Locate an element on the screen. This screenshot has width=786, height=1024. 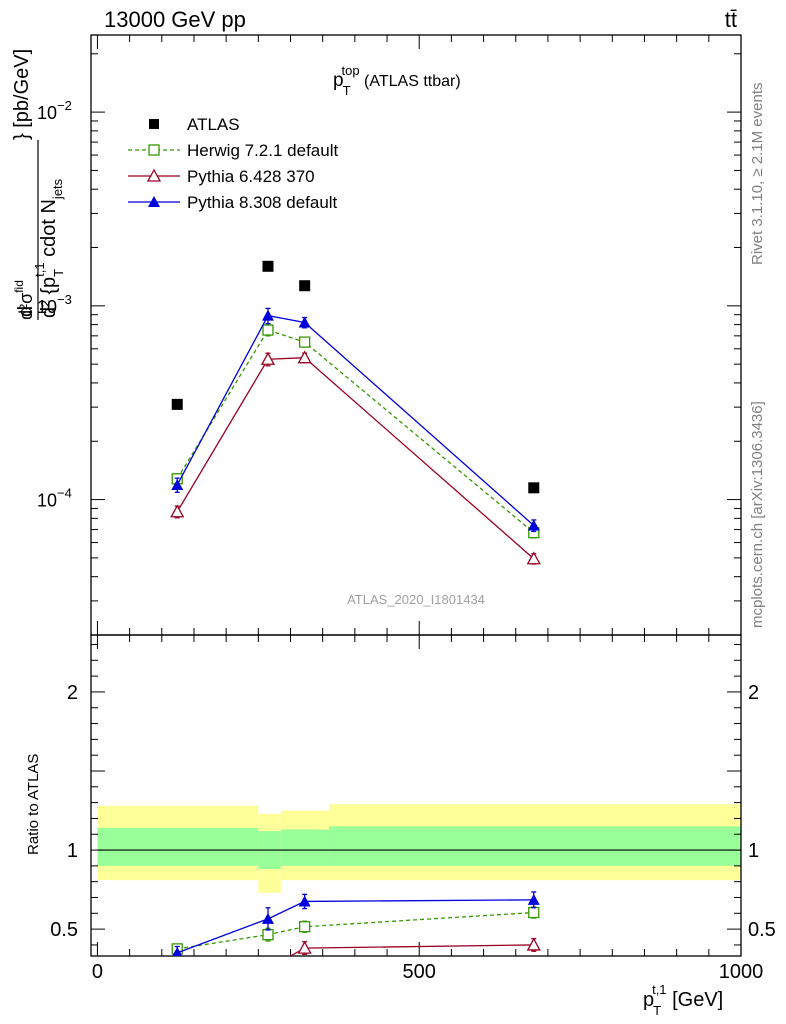
legend-label-herwig: Herwig 7.2.1 default is located at coordinates (262, 150).